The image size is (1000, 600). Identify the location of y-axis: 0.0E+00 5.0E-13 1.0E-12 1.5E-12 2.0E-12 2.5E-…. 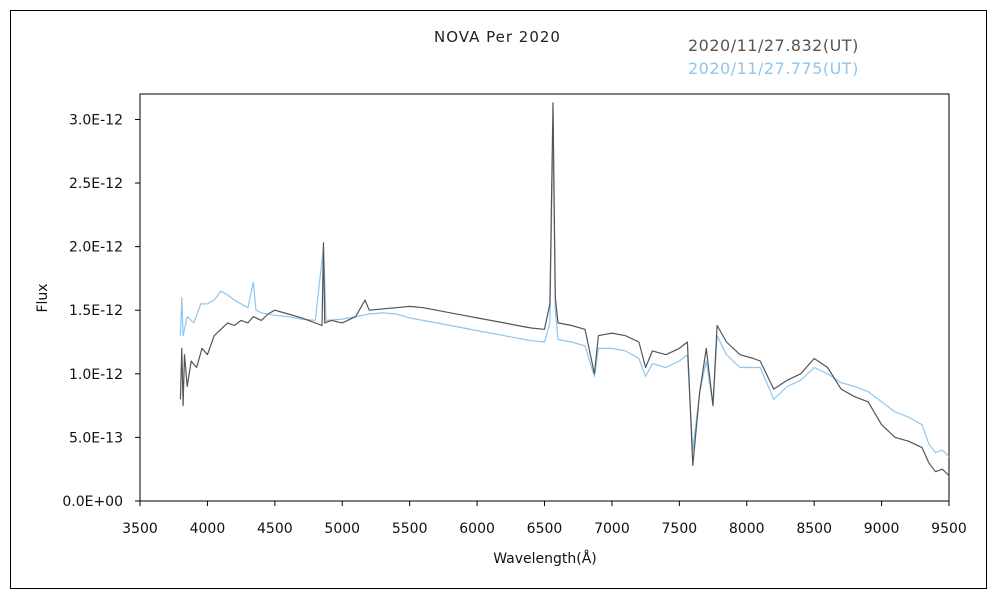
(101, 311).